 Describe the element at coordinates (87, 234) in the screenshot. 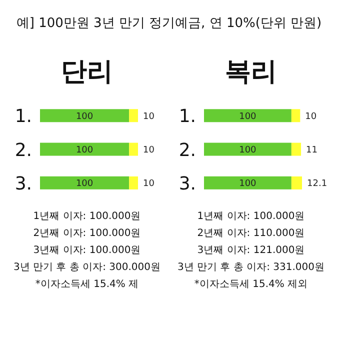

I see `text: 2년째 이자: 100.000원` at that location.